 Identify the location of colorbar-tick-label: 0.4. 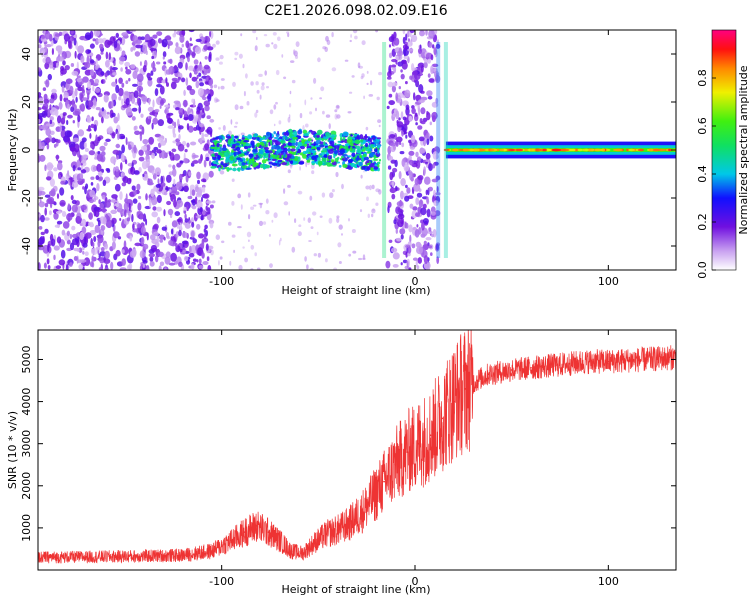
(702, 174).